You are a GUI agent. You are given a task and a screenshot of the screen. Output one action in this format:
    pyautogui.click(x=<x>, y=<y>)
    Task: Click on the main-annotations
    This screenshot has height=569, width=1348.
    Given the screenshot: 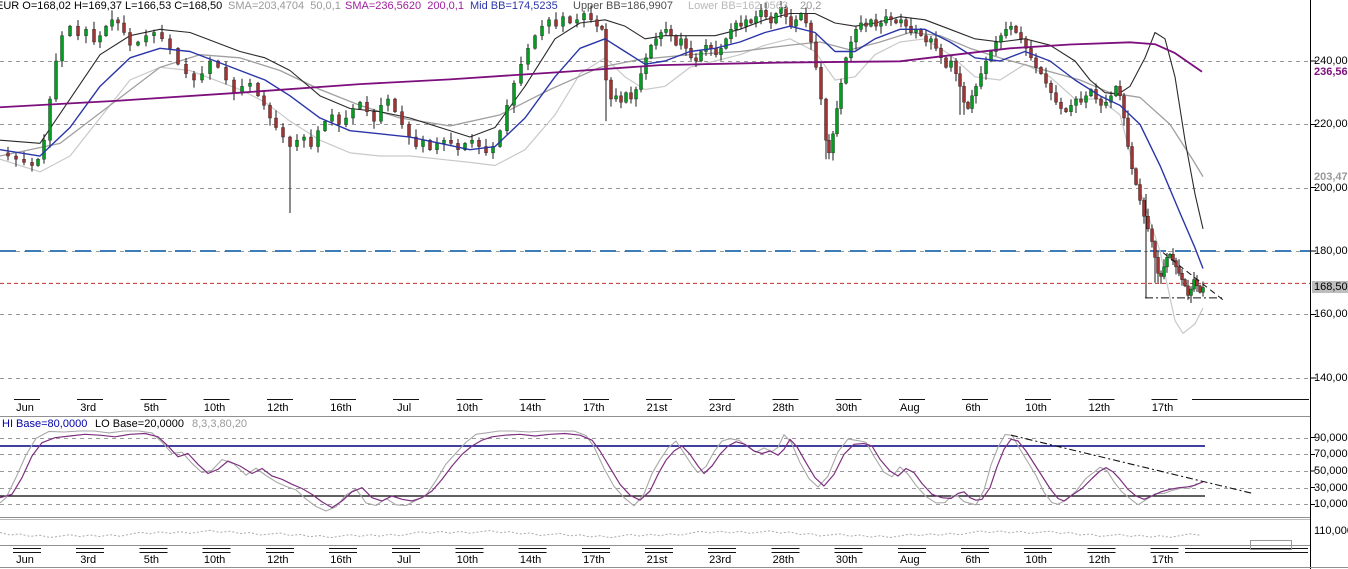 What is the action you would take?
    pyautogui.click(x=1184, y=247)
    